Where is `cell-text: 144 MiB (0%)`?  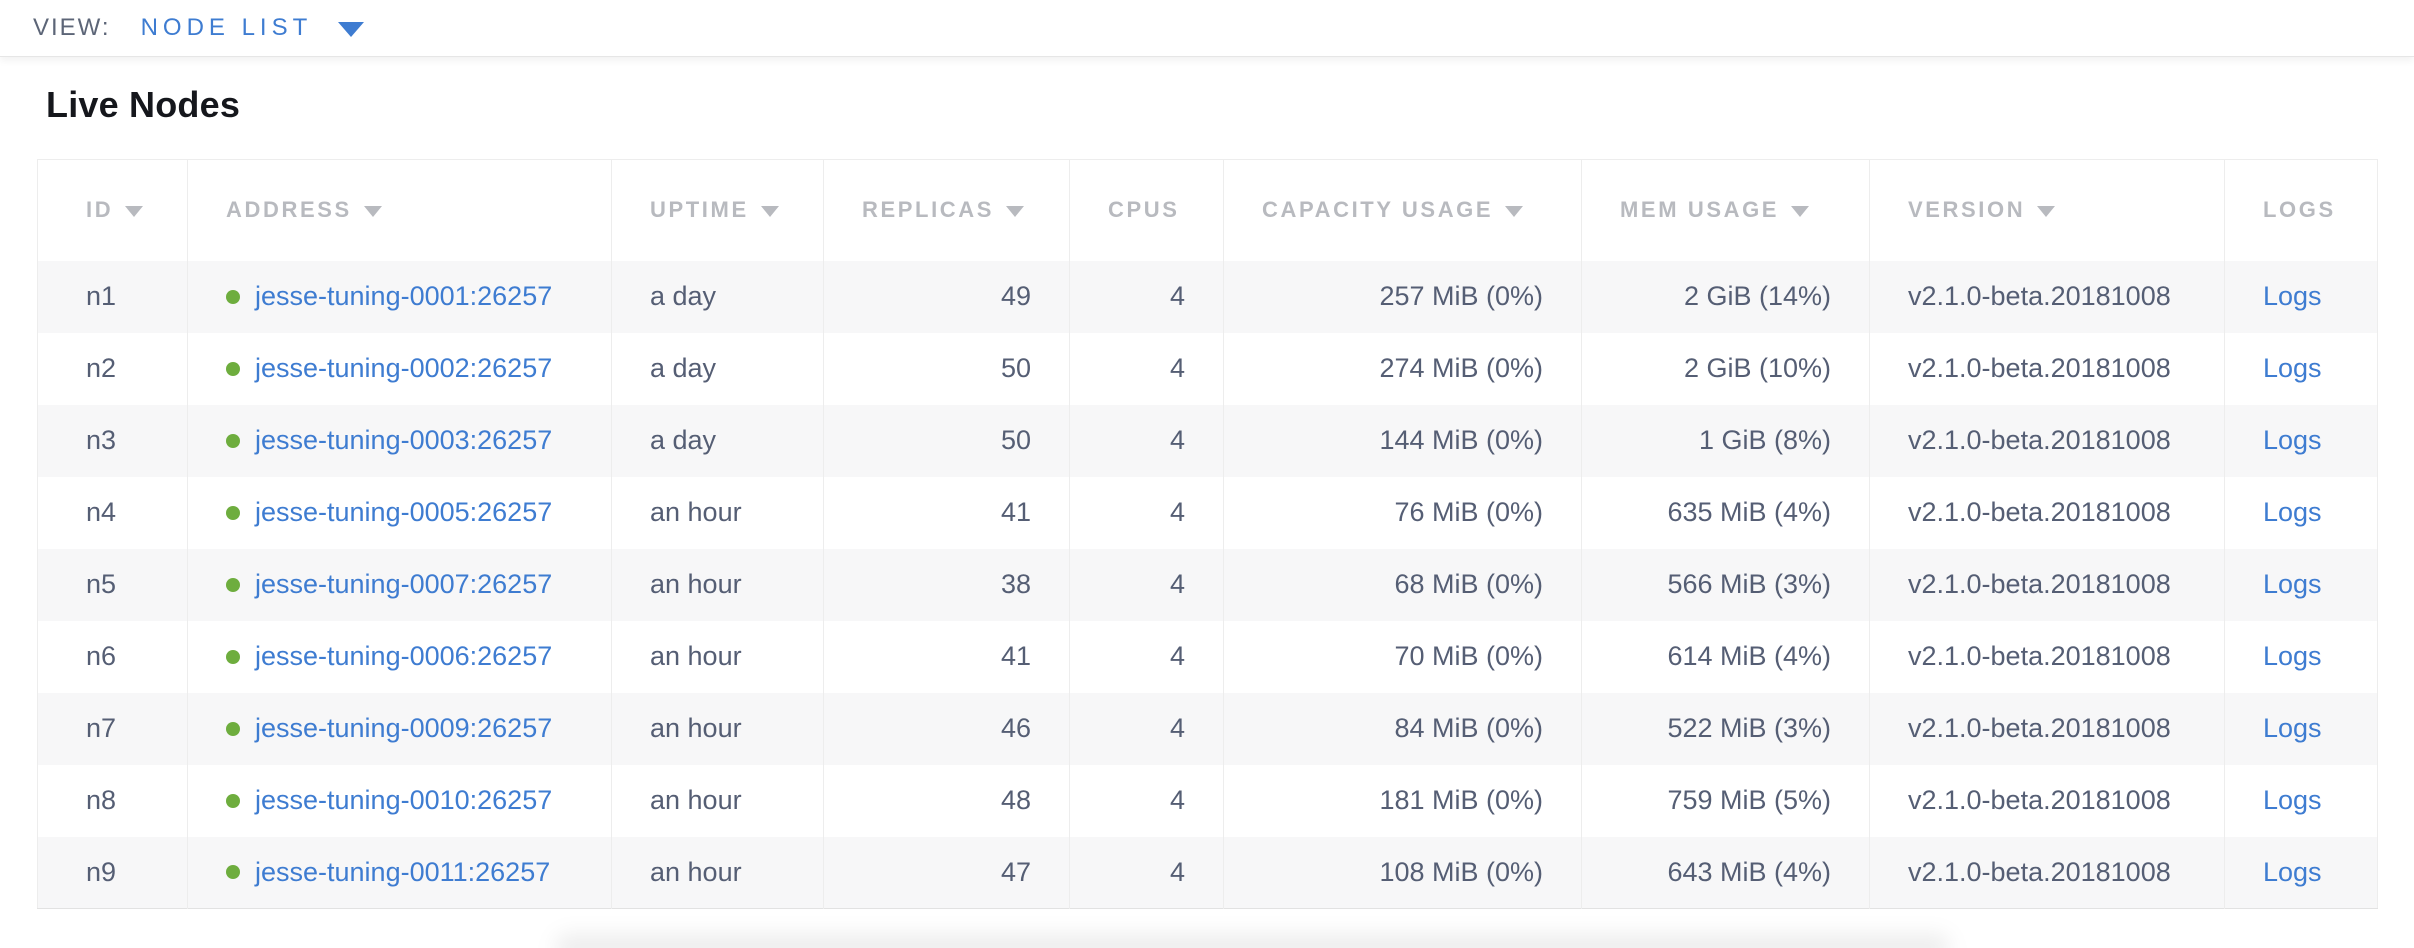
cell-text: 144 MiB (0%) is located at coordinates (1461, 440).